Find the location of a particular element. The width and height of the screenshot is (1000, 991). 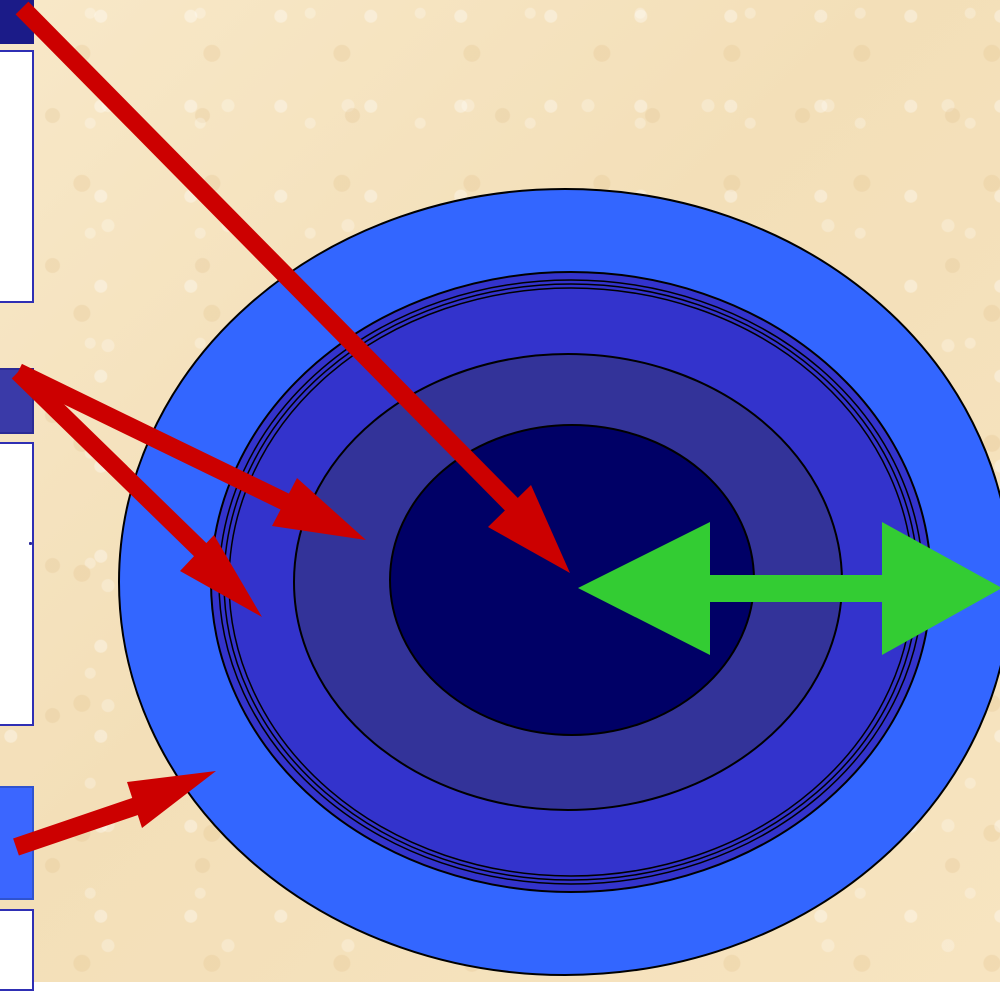

double-arrow-icon is located at coordinates (789, 588).